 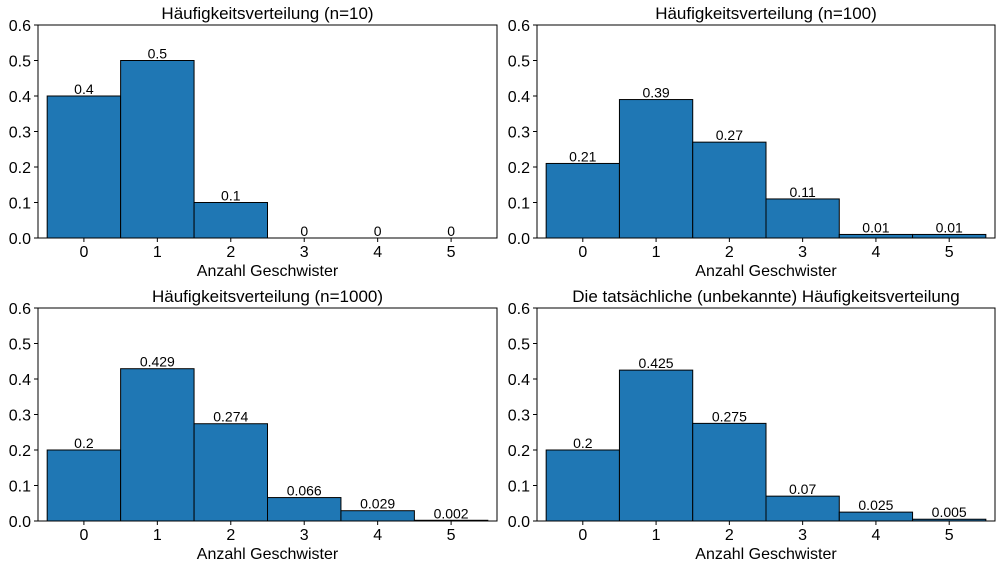 I want to click on bar-value-label: 0.066, so click(x=304, y=491).